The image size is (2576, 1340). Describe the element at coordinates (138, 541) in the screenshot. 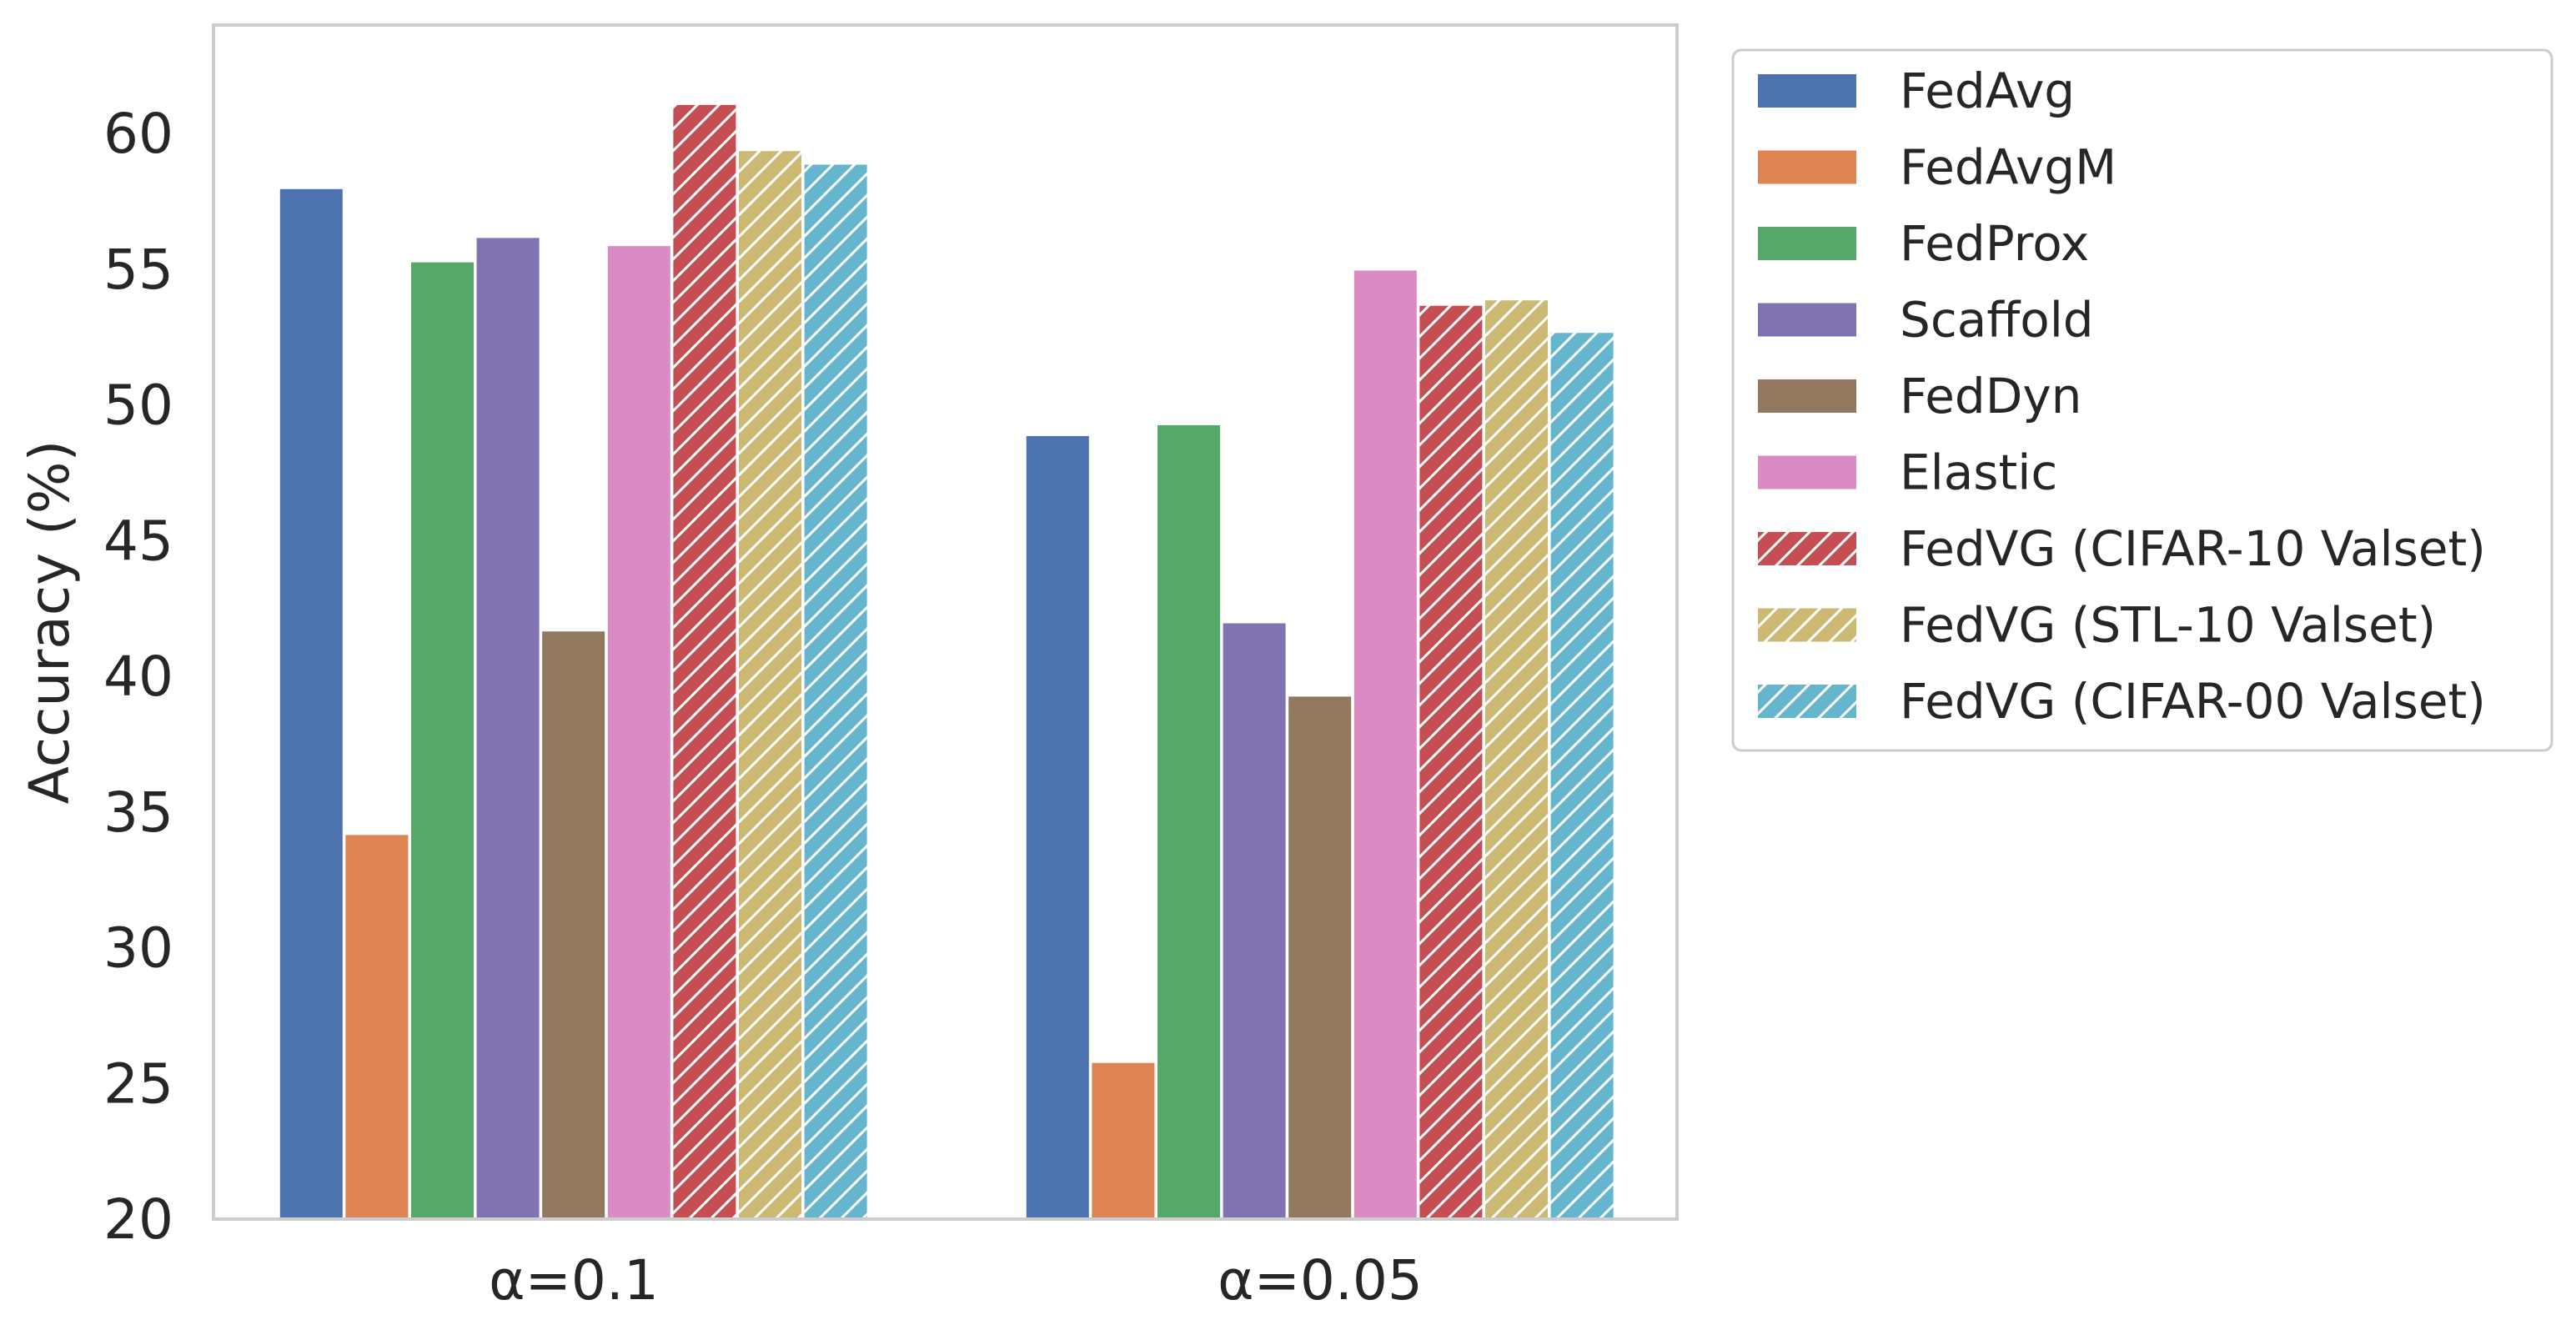

I see `y-tick-label: 45` at that location.